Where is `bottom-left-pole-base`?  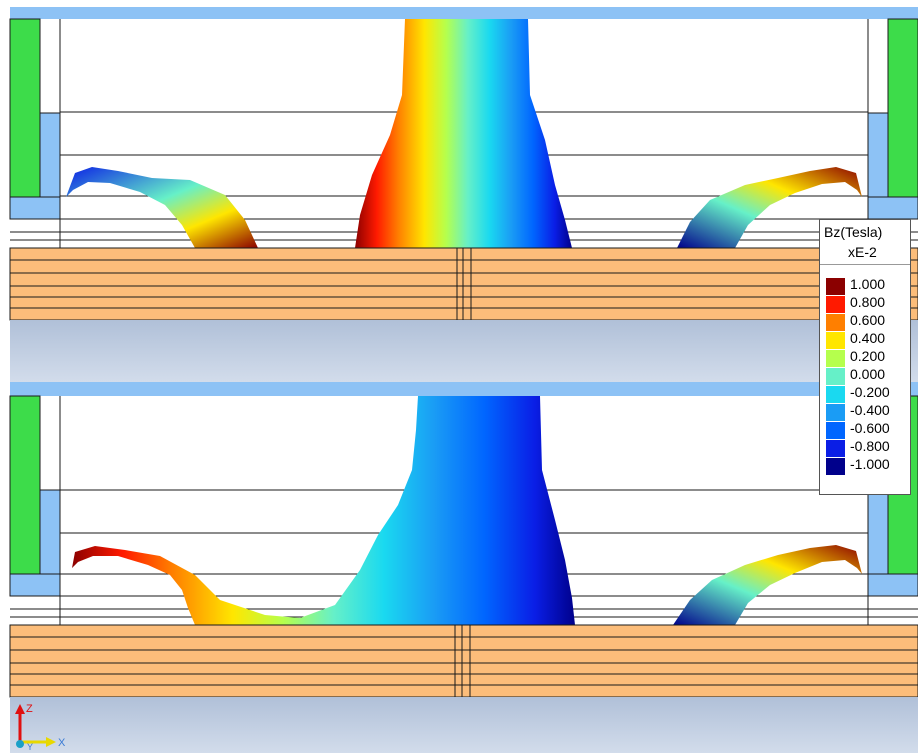
bottom-left-pole-base is located at coordinates (35, 585).